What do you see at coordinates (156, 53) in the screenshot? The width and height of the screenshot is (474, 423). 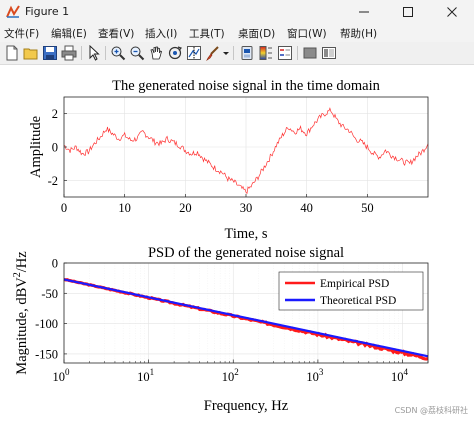 I see `pan-icon` at bounding box center [156, 53].